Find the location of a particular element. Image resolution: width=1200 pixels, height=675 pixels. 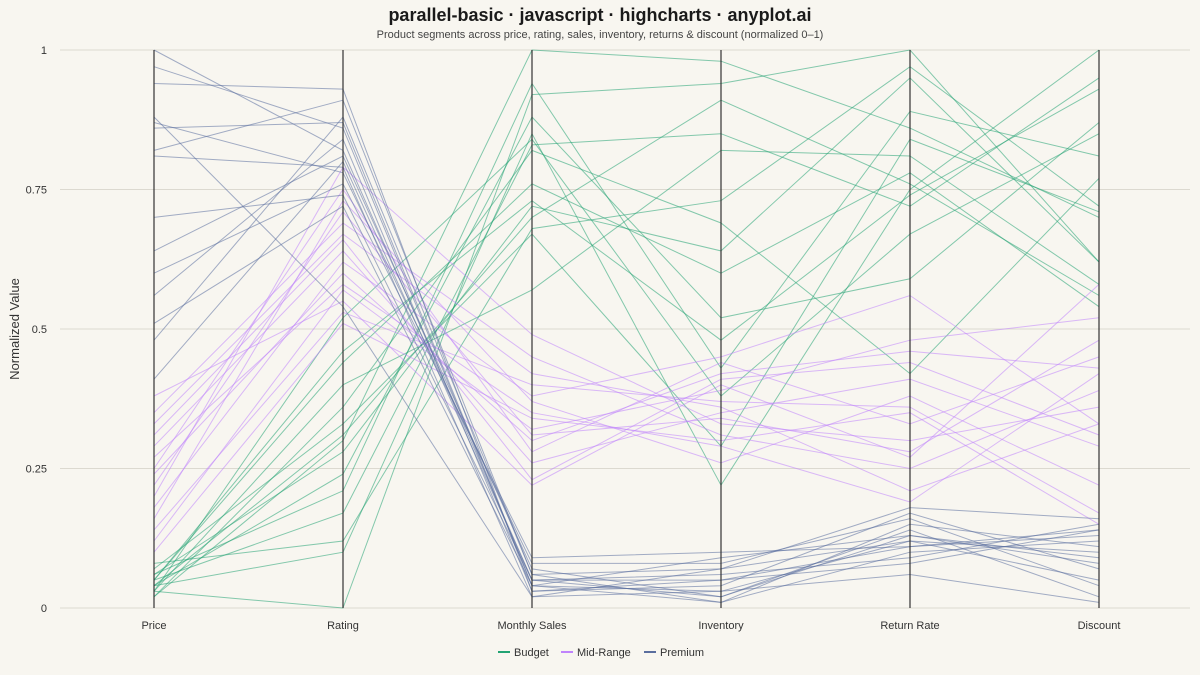

axis-label: Return Rate is located at coordinates (909, 626).